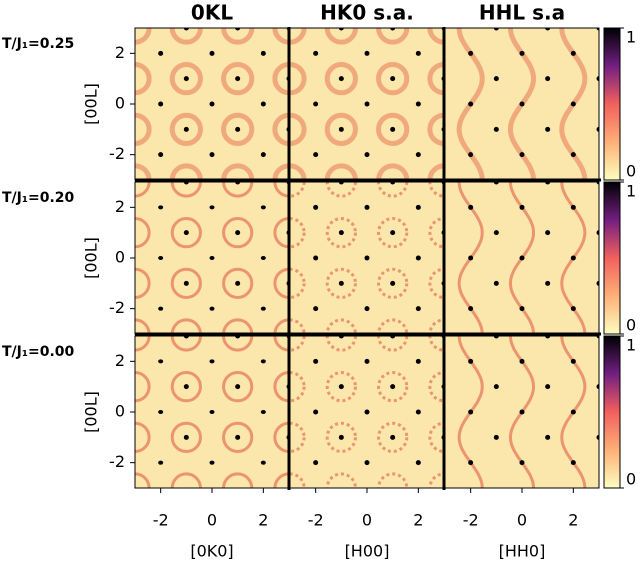 This screenshot has height=565, width=640. I want to click on column-title: HK0 s.a., so click(367, 13).